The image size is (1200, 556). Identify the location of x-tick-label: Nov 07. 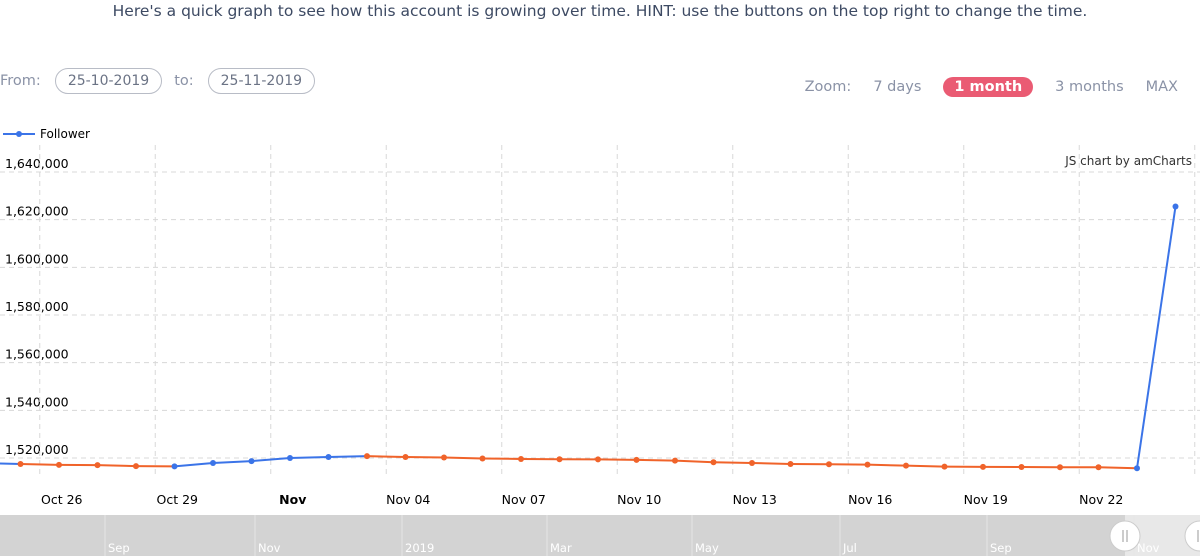
(524, 499).